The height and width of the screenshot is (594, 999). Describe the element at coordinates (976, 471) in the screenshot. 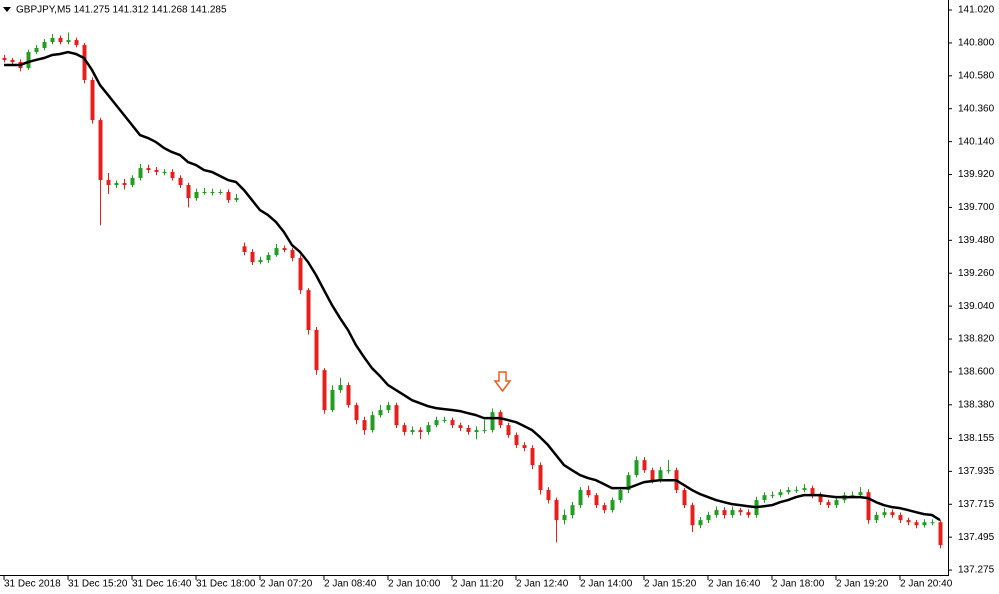

I see `y-tick-label: 137.935` at that location.